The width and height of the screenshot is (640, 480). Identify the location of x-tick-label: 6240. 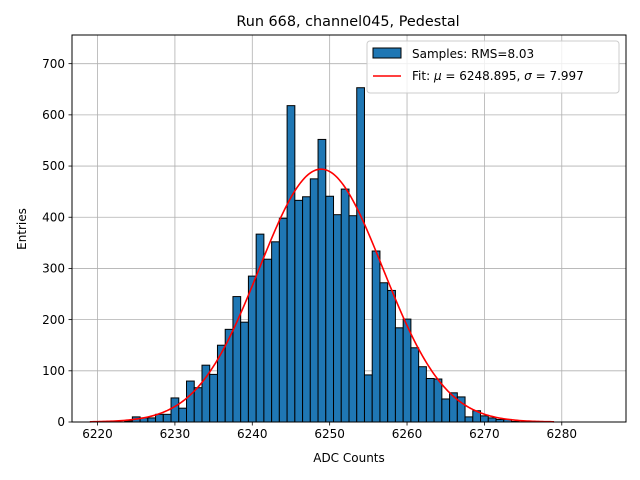
(252, 434).